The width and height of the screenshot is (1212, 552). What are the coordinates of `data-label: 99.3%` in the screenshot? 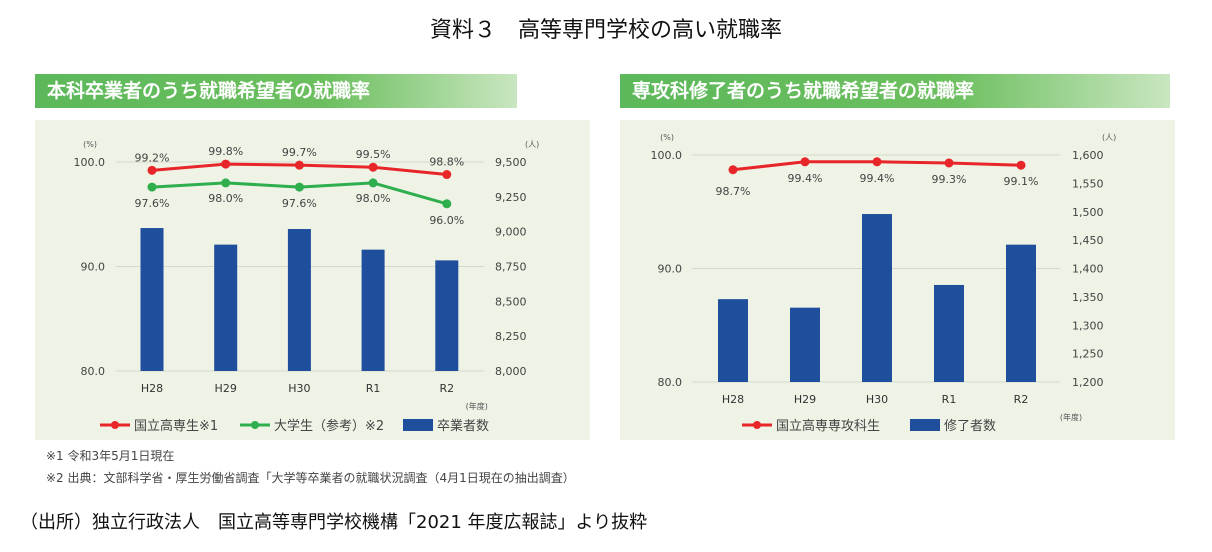 It's located at (949, 179).